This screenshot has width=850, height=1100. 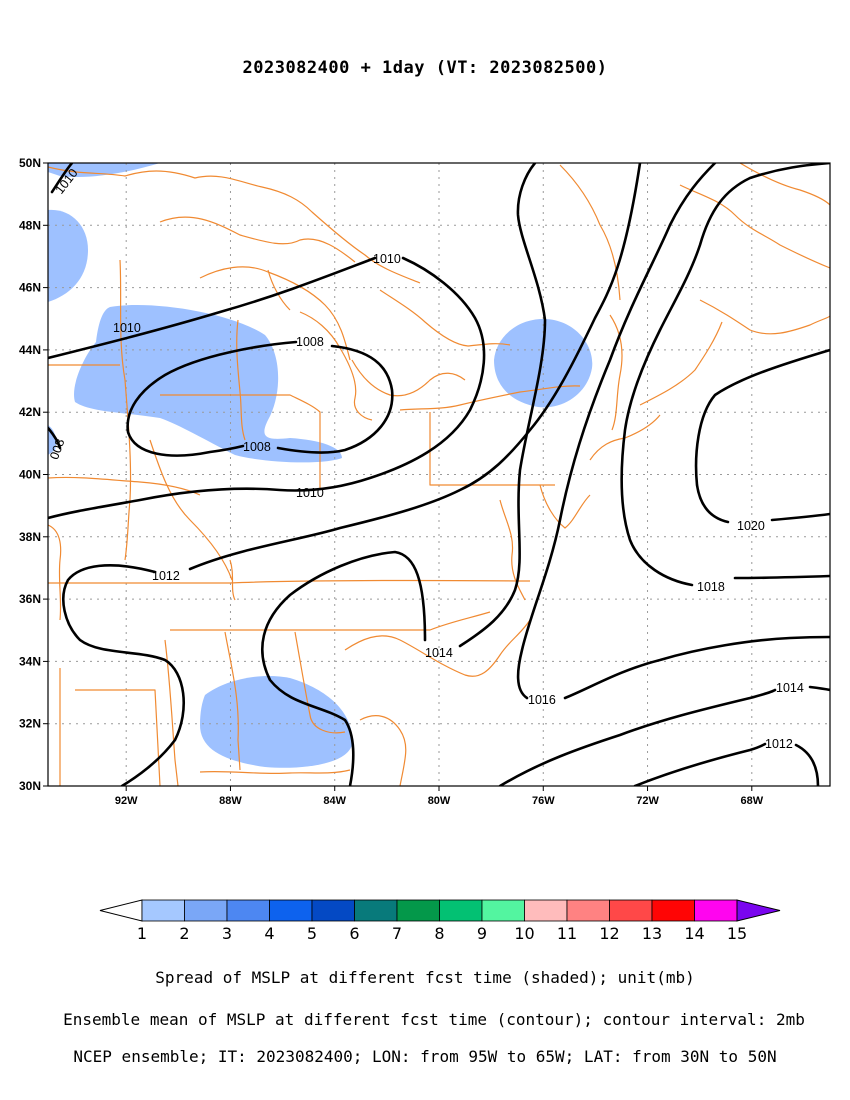 I want to click on lon-label: 72W, so click(x=647, y=801).